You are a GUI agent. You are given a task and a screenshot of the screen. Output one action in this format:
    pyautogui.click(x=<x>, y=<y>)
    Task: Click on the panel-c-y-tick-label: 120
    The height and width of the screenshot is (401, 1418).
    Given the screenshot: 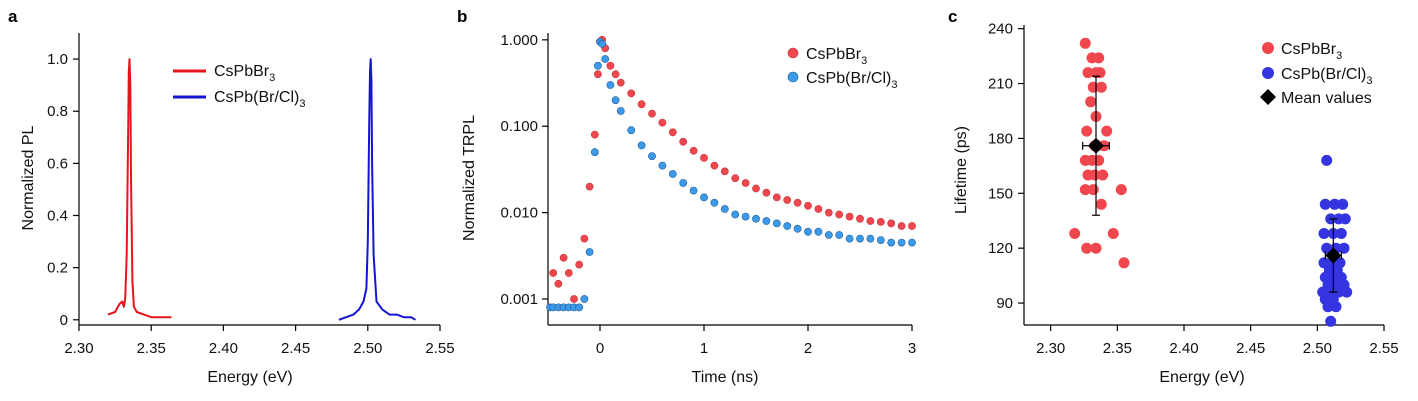 What is the action you would take?
    pyautogui.click(x=1000, y=248)
    